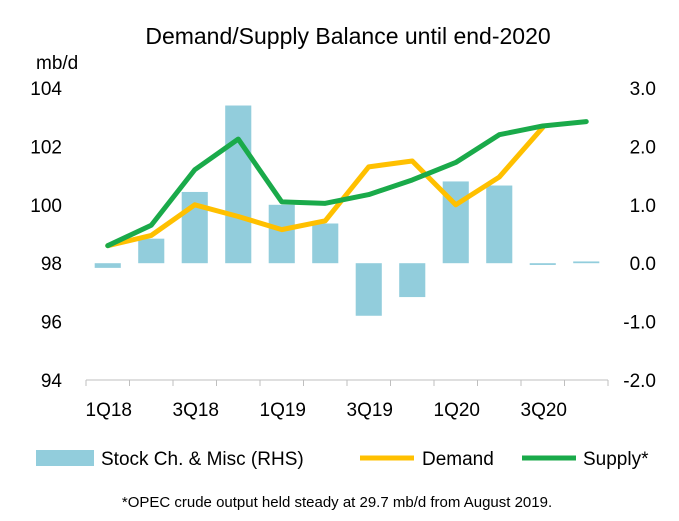 The image size is (679, 521). What do you see at coordinates (196, 410) in the screenshot?
I see `x-tick-label: 3Q18` at bounding box center [196, 410].